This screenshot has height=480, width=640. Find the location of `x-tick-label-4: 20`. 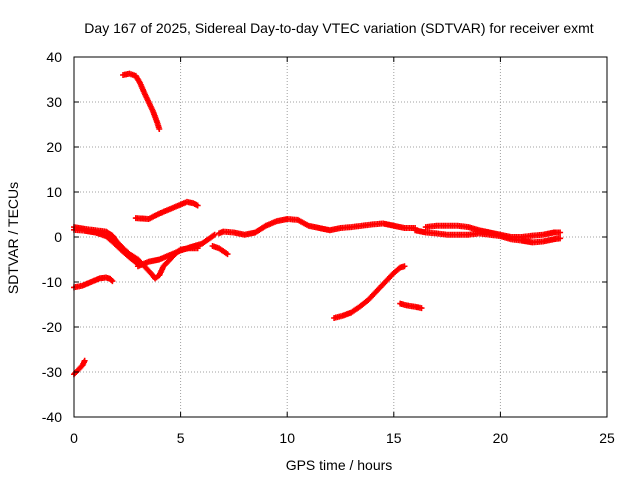

x-tick-label-4: 20 is located at coordinates (501, 438).